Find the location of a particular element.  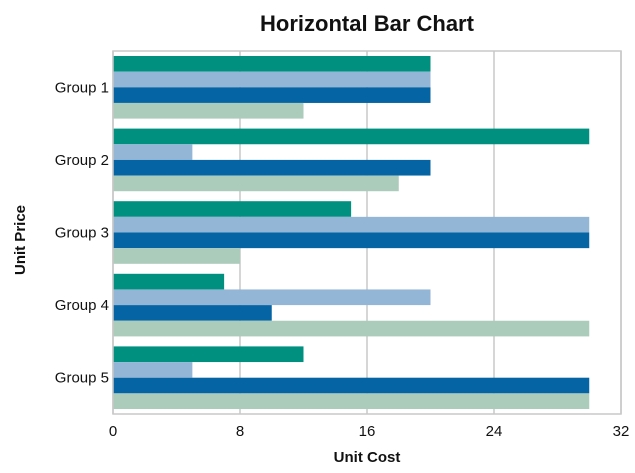

x-tick-label: 24 is located at coordinates (494, 431).